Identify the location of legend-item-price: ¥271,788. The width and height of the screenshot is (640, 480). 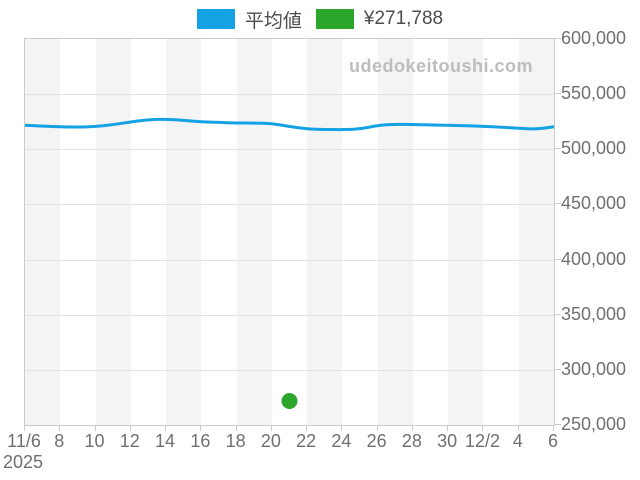
(379, 19).